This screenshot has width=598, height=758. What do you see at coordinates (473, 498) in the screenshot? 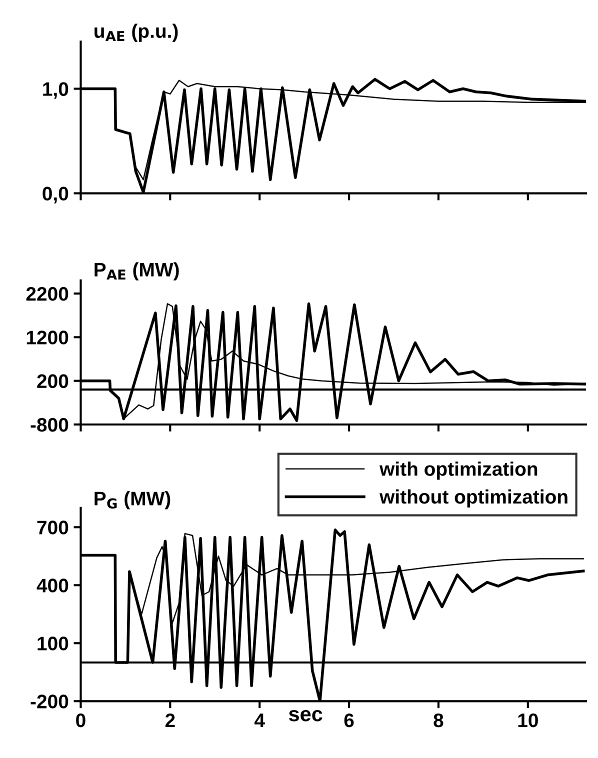
I see `legend-label: without optimization` at bounding box center [473, 498].